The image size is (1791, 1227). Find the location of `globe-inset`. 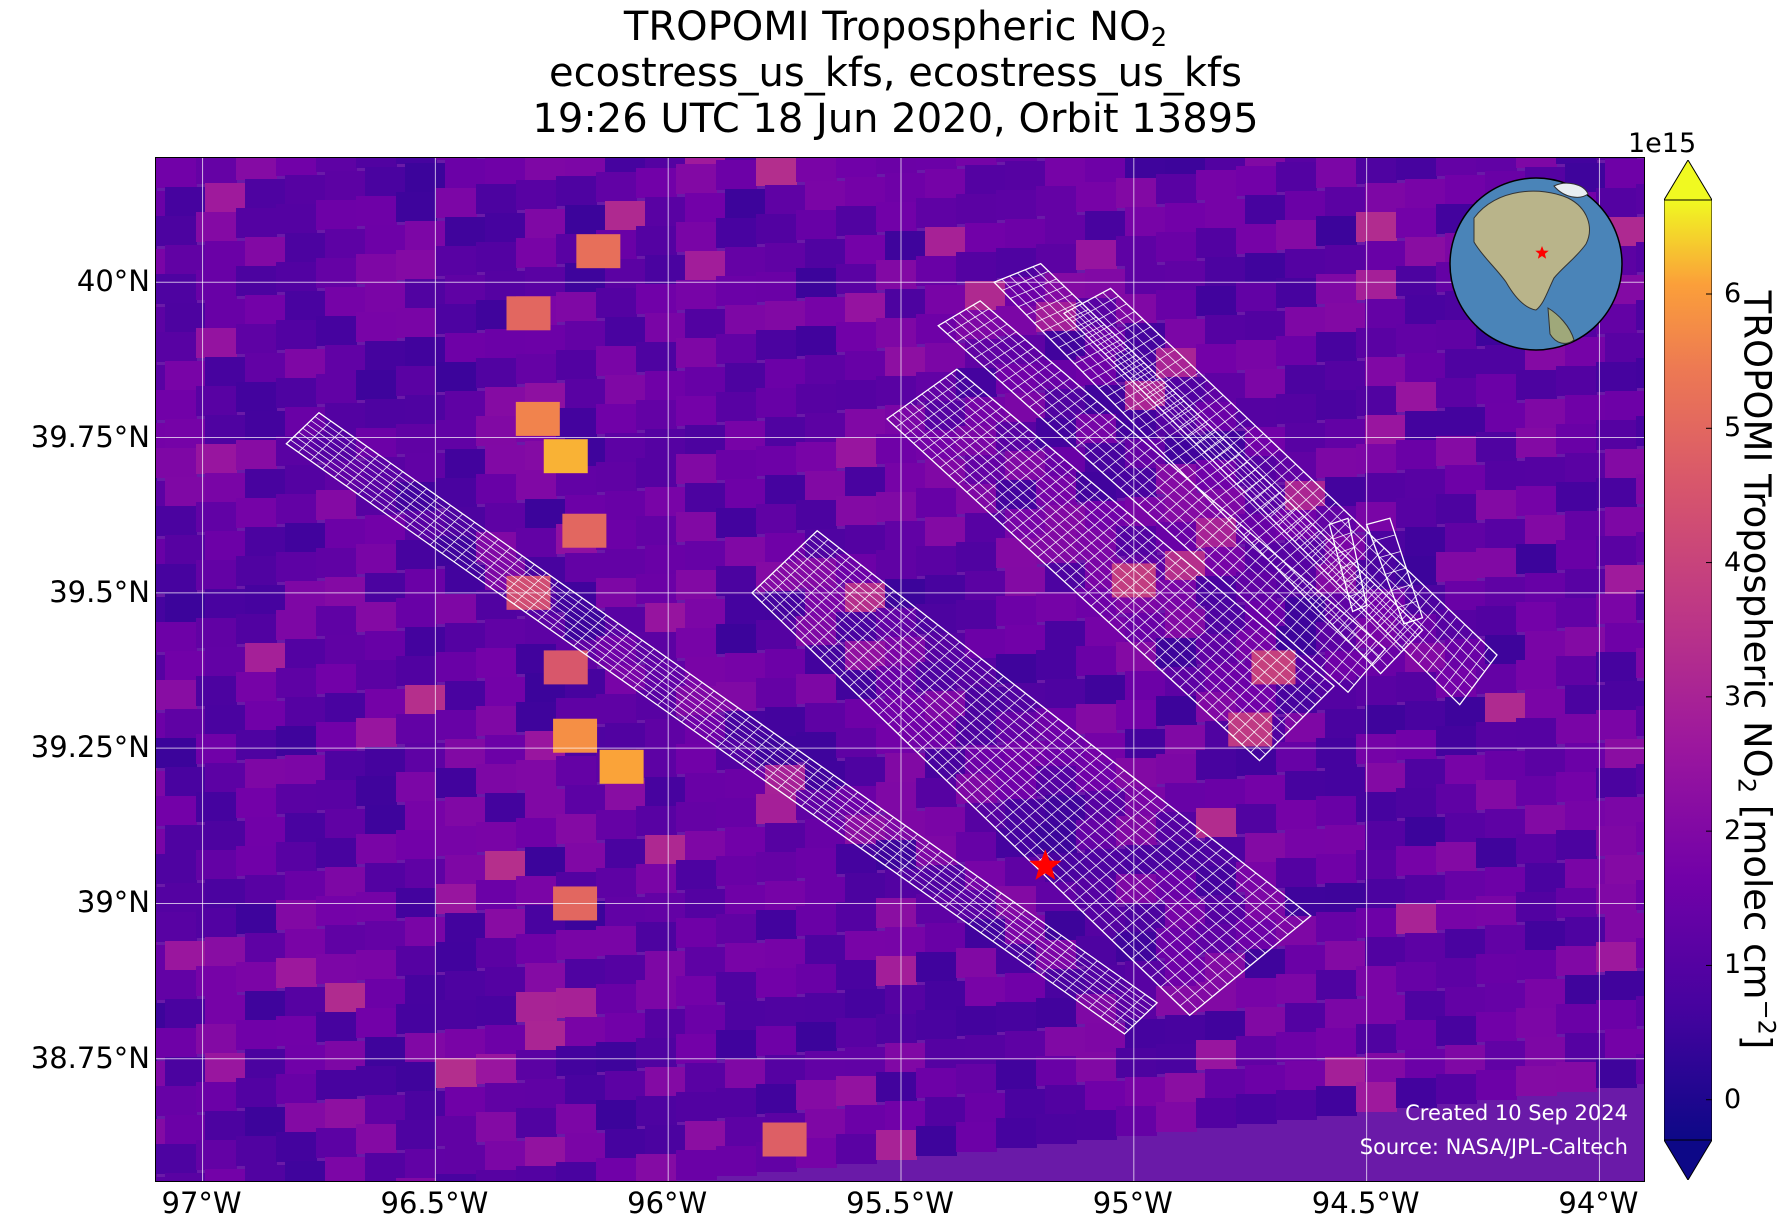

globe-inset is located at coordinates (1536, 264).